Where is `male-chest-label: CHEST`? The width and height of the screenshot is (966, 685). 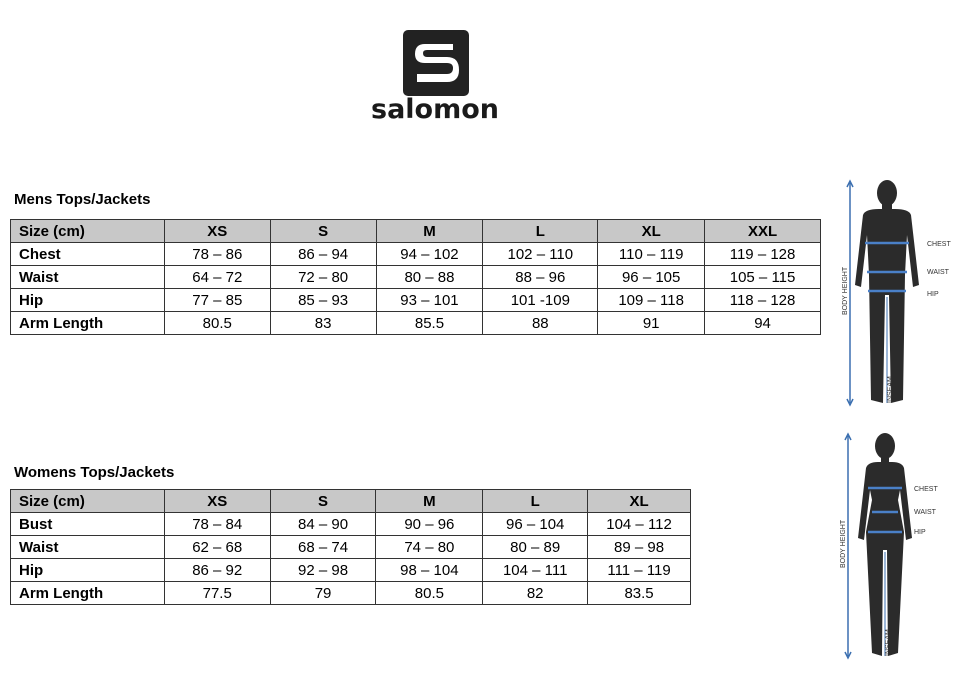
male-chest-label: CHEST is located at coordinates (939, 244).